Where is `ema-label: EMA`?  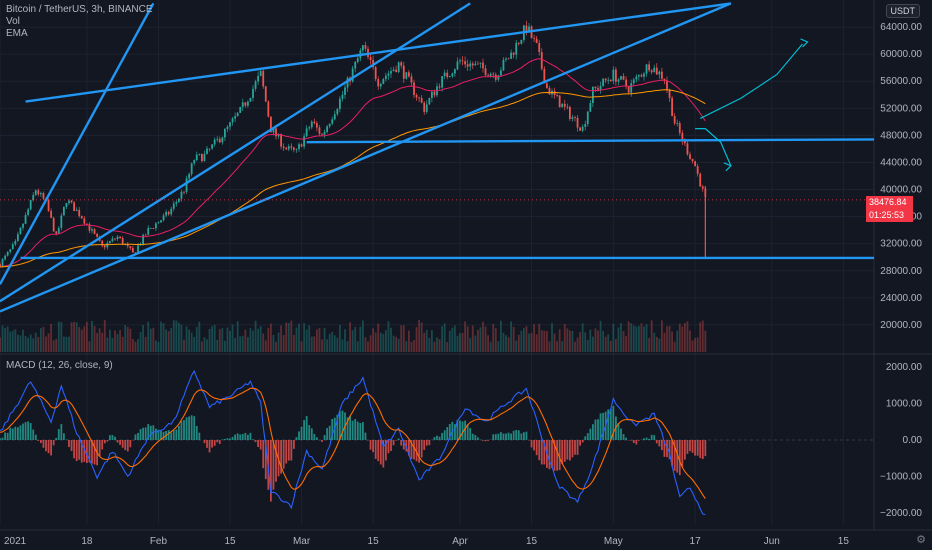
ema-label: EMA is located at coordinates (17, 33).